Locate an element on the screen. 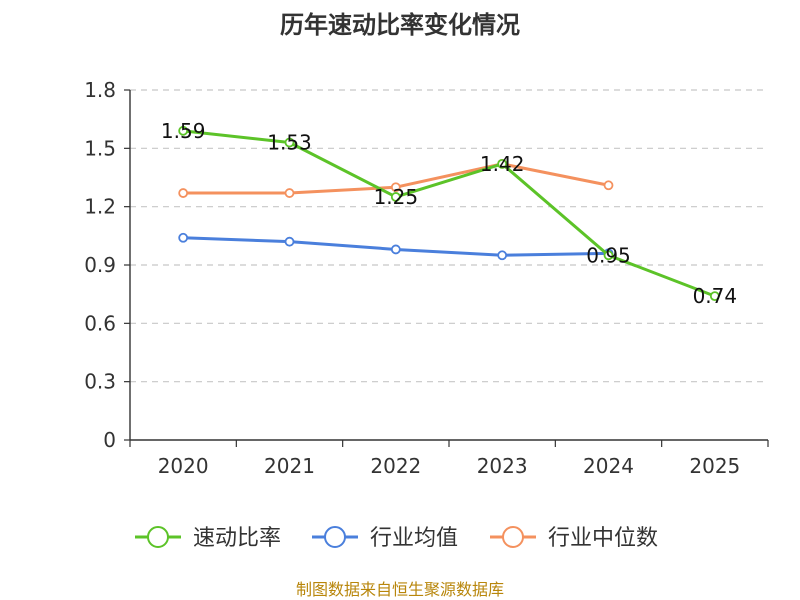 The height and width of the screenshot is (600, 800). data-label: 0.74 is located at coordinates (715, 296).